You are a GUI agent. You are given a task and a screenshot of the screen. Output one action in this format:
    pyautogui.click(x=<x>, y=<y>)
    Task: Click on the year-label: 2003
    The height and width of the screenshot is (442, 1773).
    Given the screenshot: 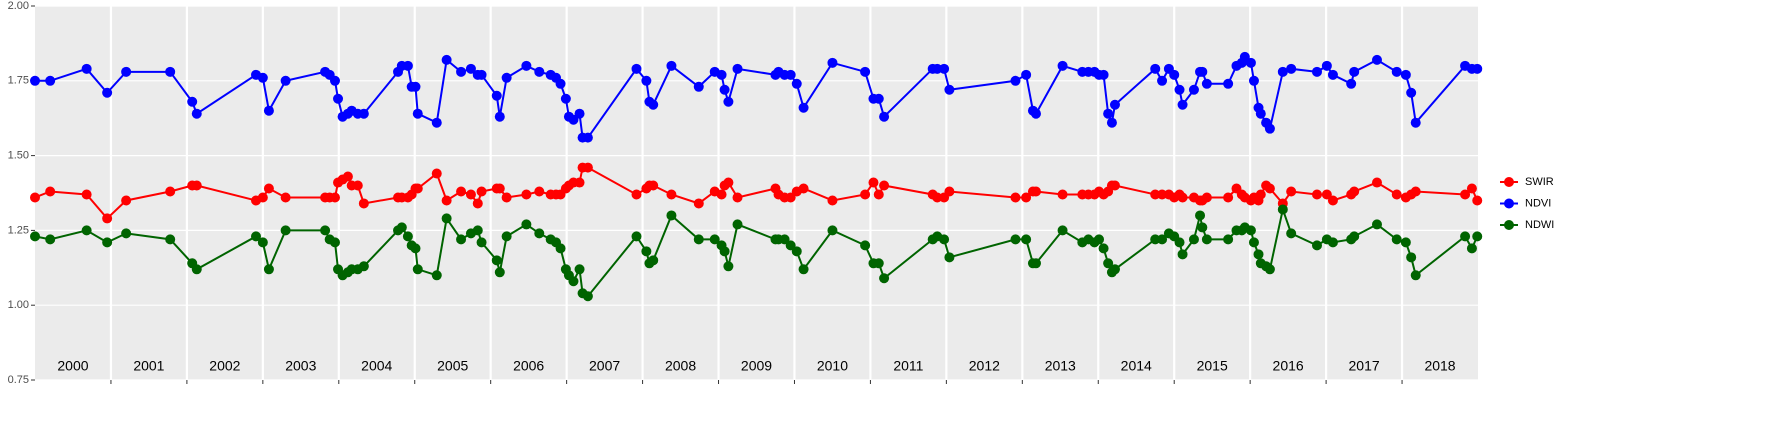 What is the action you would take?
    pyautogui.click(x=300, y=366)
    